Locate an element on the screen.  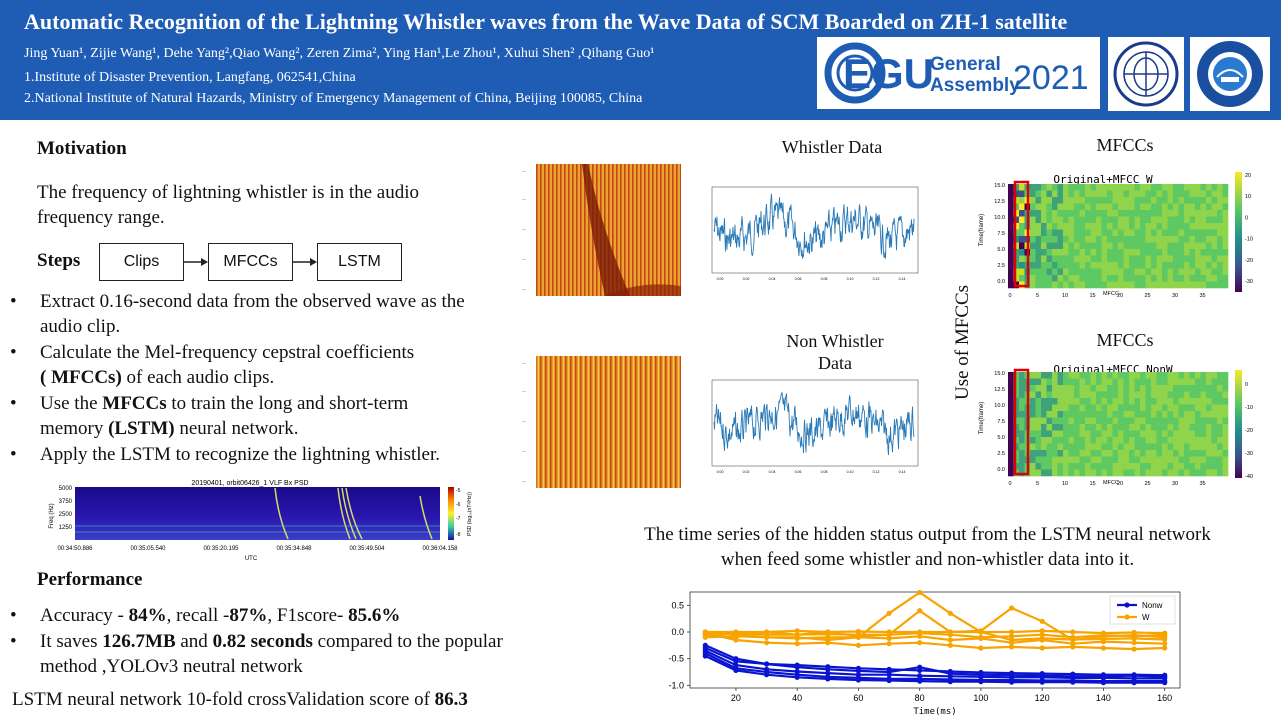
egu-mark: EGU is located at coordinates (888, 73).